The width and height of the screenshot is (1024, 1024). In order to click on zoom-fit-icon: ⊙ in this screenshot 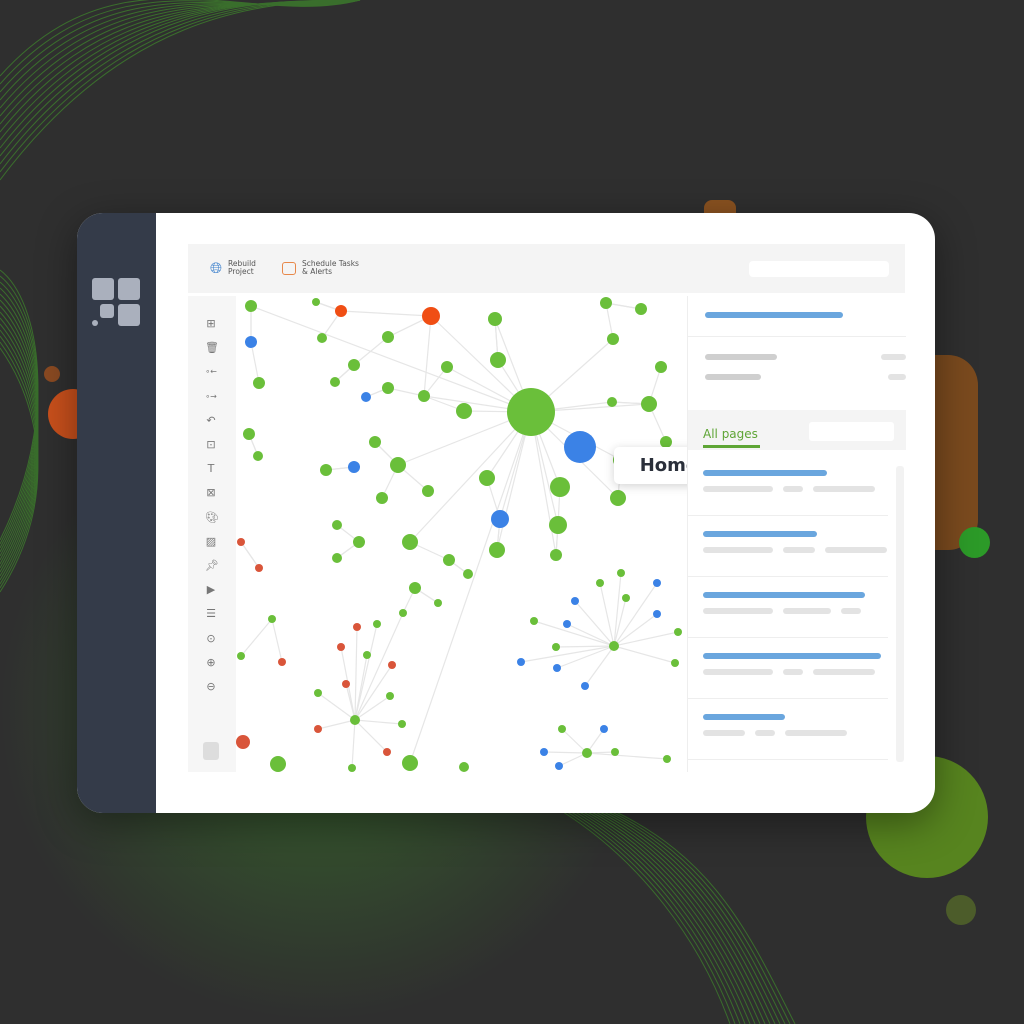, I will do `click(211, 638)`.